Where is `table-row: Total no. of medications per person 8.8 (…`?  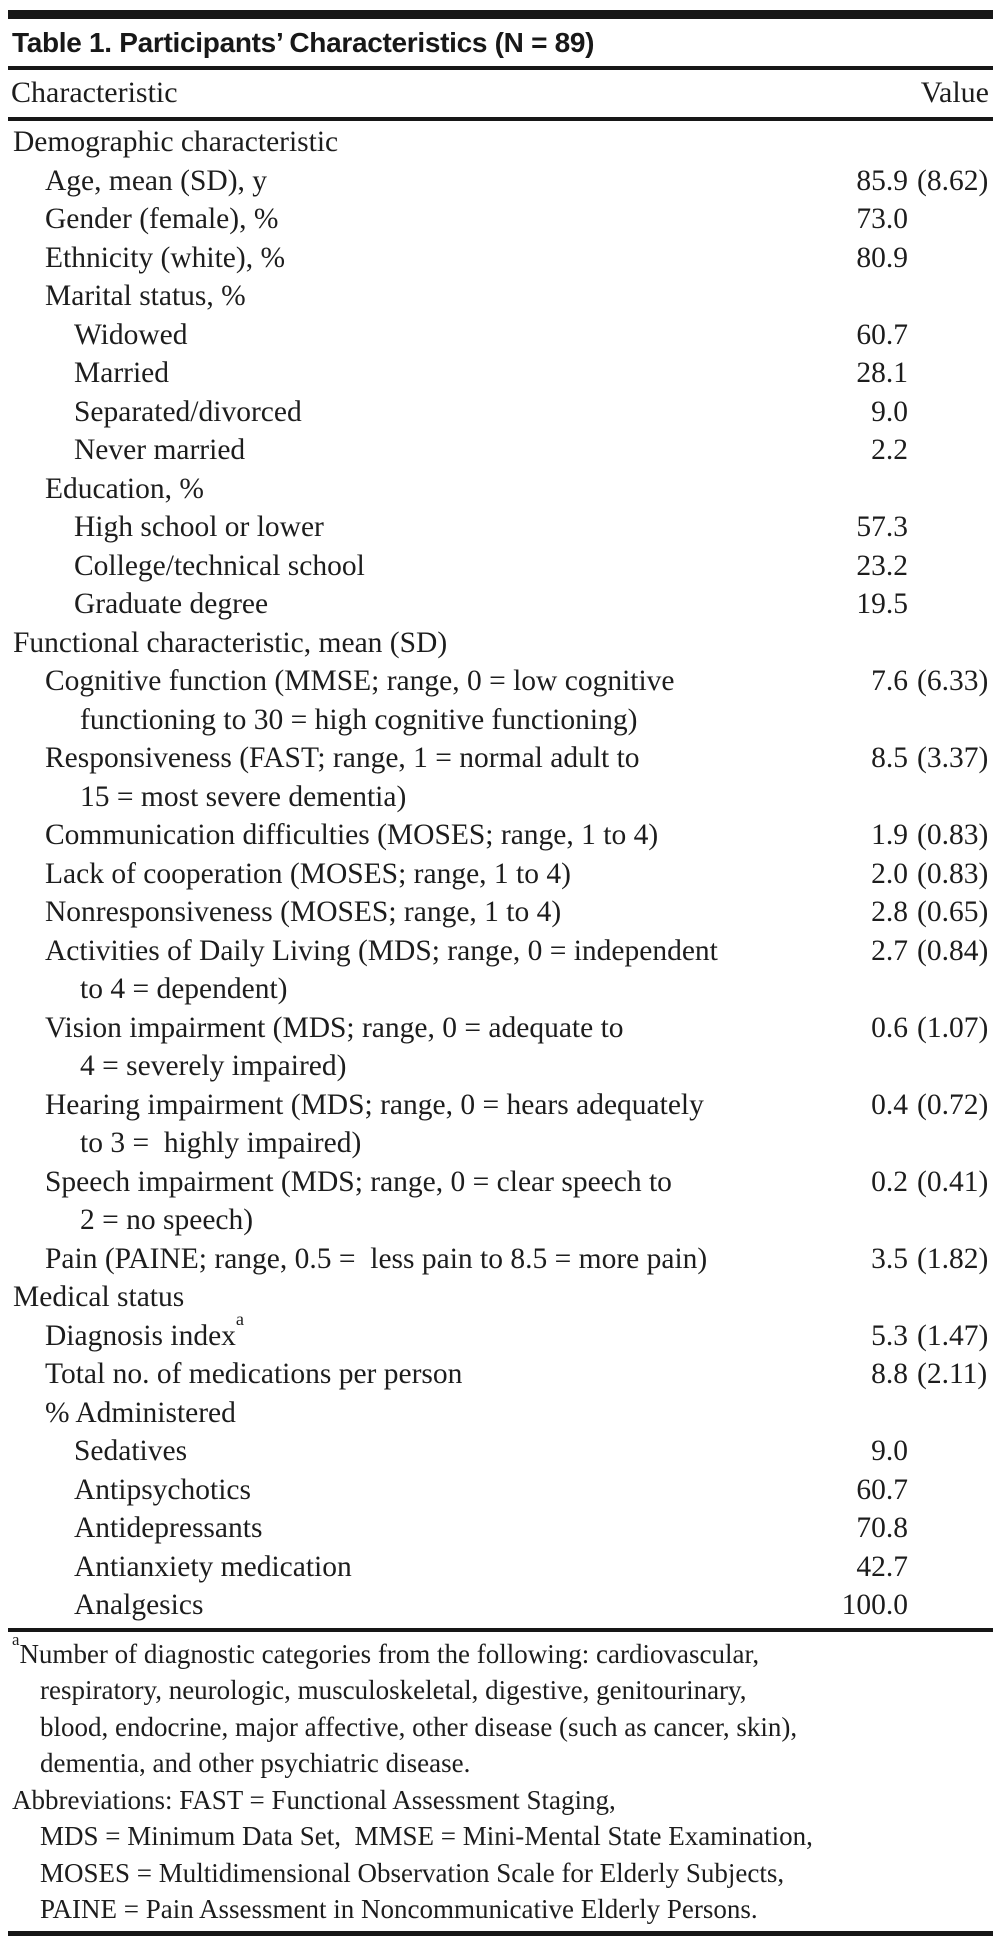
table-row: Total no. of medications per person 8.8 (… is located at coordinates (500, 1374).